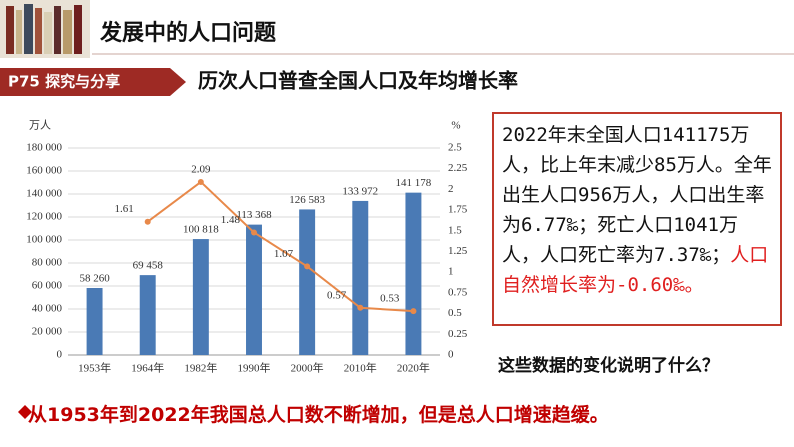  I want to click on x-tick-label: 1953年, so click(94, 368).